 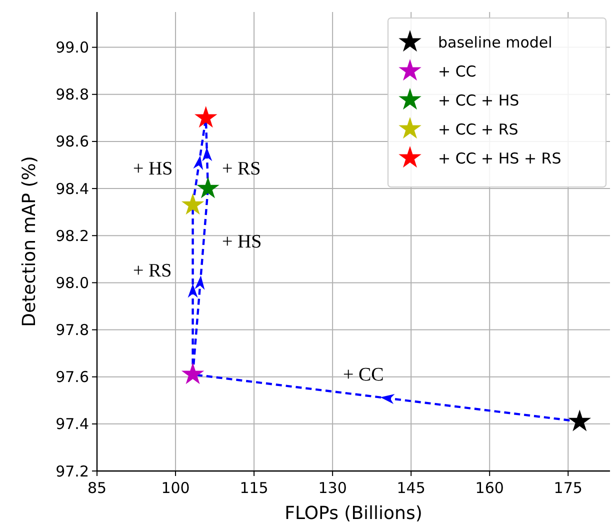 What do you see at coordinates (479, 100) in the screenshot?
I see `legend-label: + CC + HS` at bounding box center [479, 100].